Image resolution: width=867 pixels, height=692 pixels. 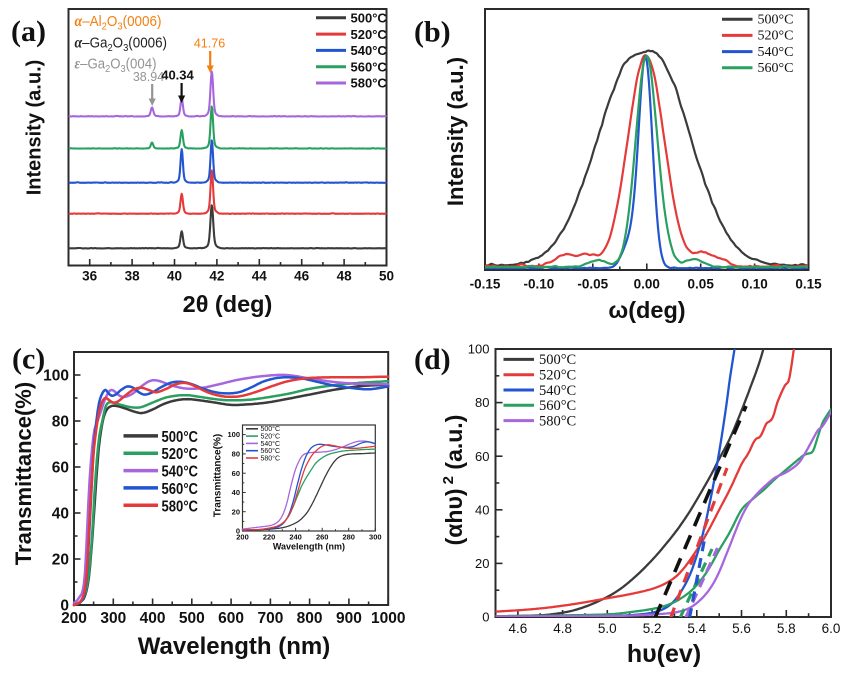 I want to click on svg-text: 400, so click(x=153, y=618).